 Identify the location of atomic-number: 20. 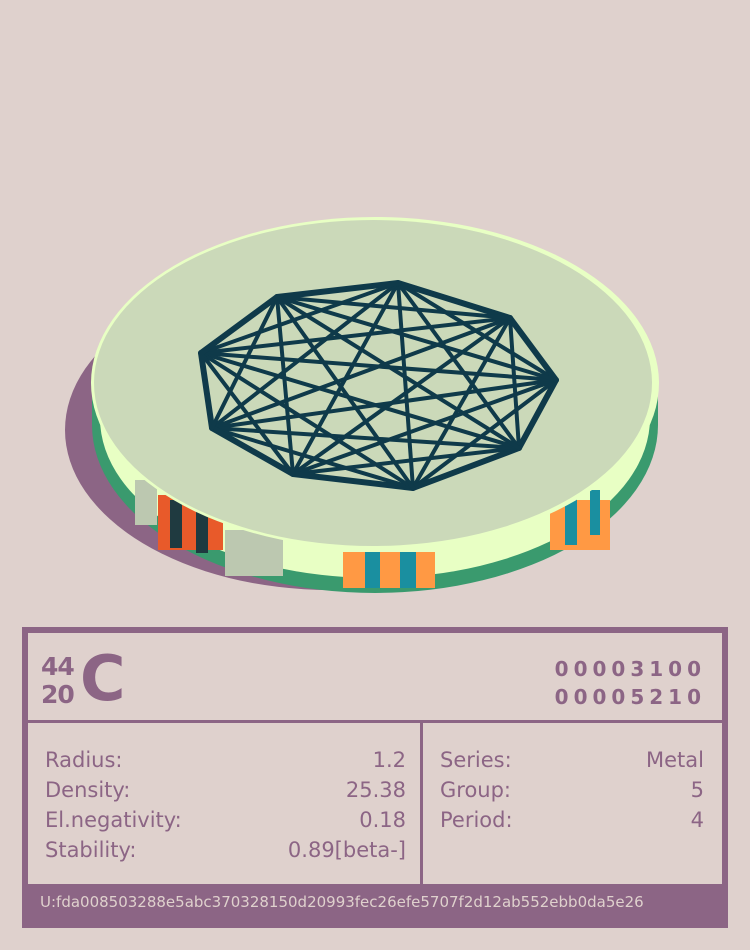
(58, 694).